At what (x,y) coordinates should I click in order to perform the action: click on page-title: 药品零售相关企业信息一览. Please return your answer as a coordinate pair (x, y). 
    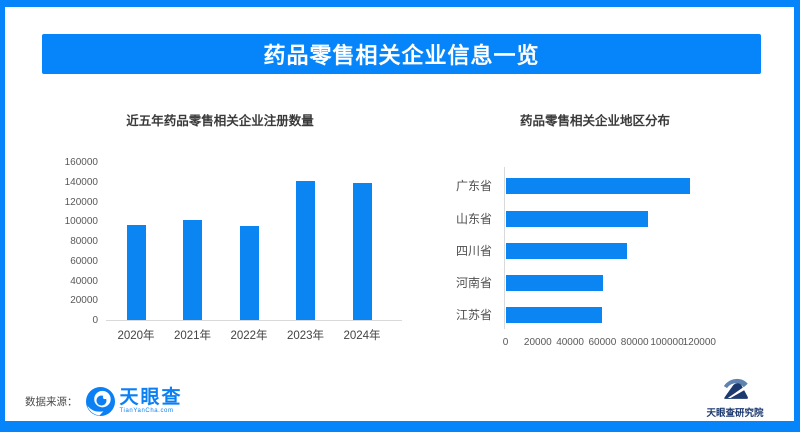
    Looking at the image, I should click on (401, 55).